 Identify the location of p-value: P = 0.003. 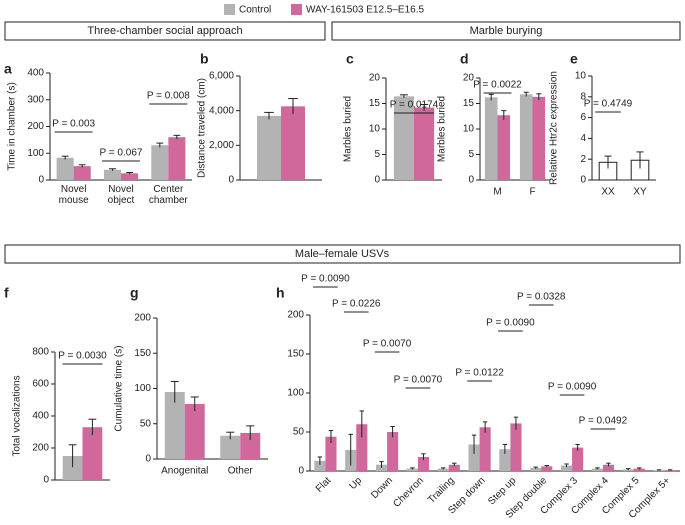
(73, 124).